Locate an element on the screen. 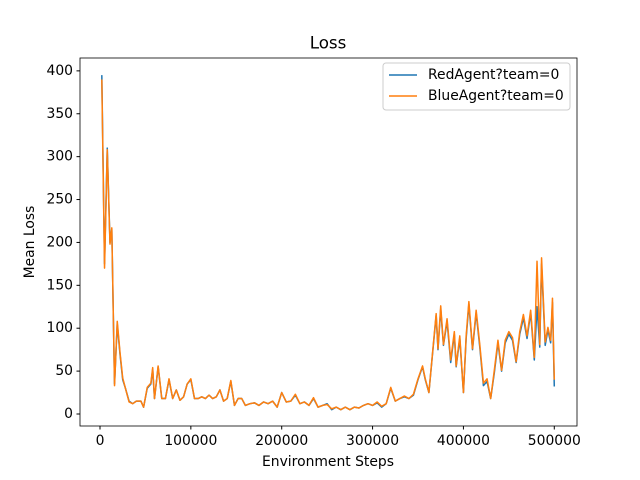 The image size is (640, 480). x-tick-label: 500000 is located at coordinates (554, 441).